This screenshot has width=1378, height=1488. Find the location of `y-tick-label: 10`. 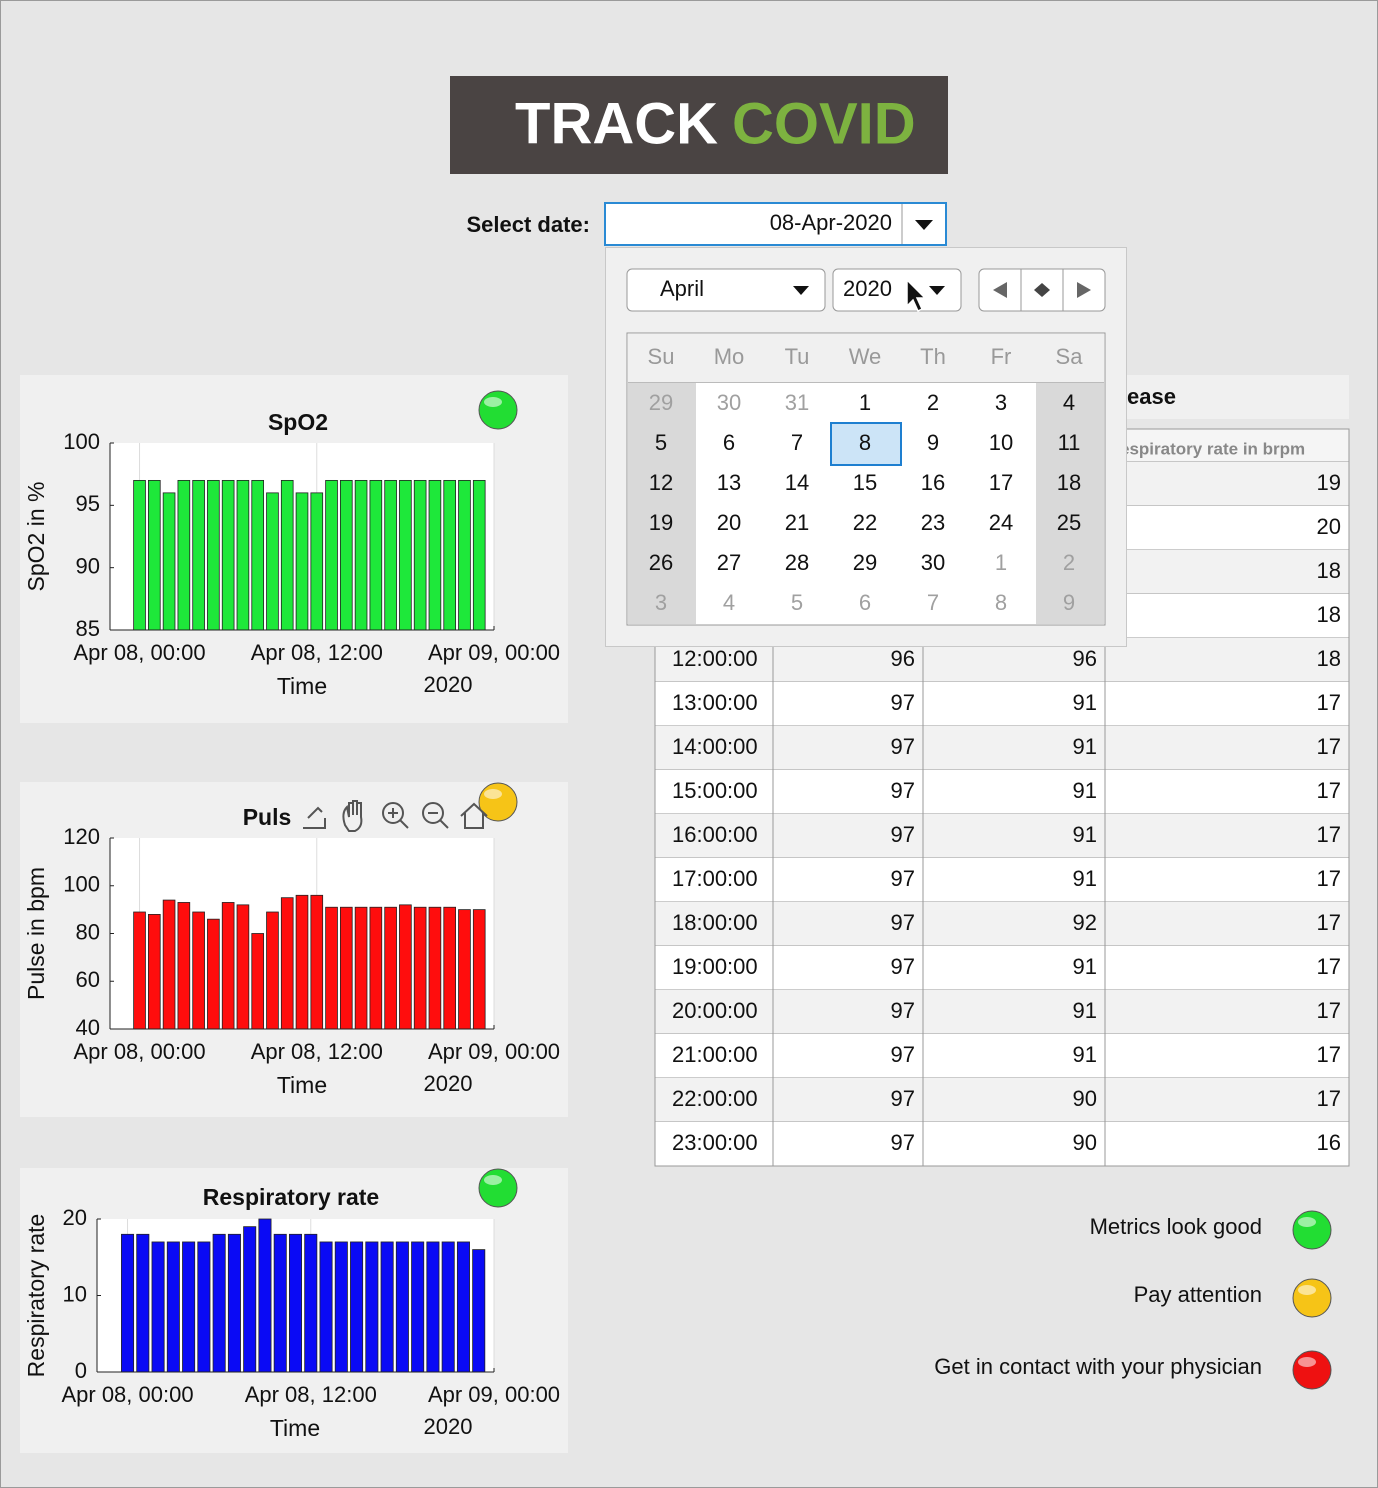

y-tick-label: 10 is located at coordinates (75, 1293).